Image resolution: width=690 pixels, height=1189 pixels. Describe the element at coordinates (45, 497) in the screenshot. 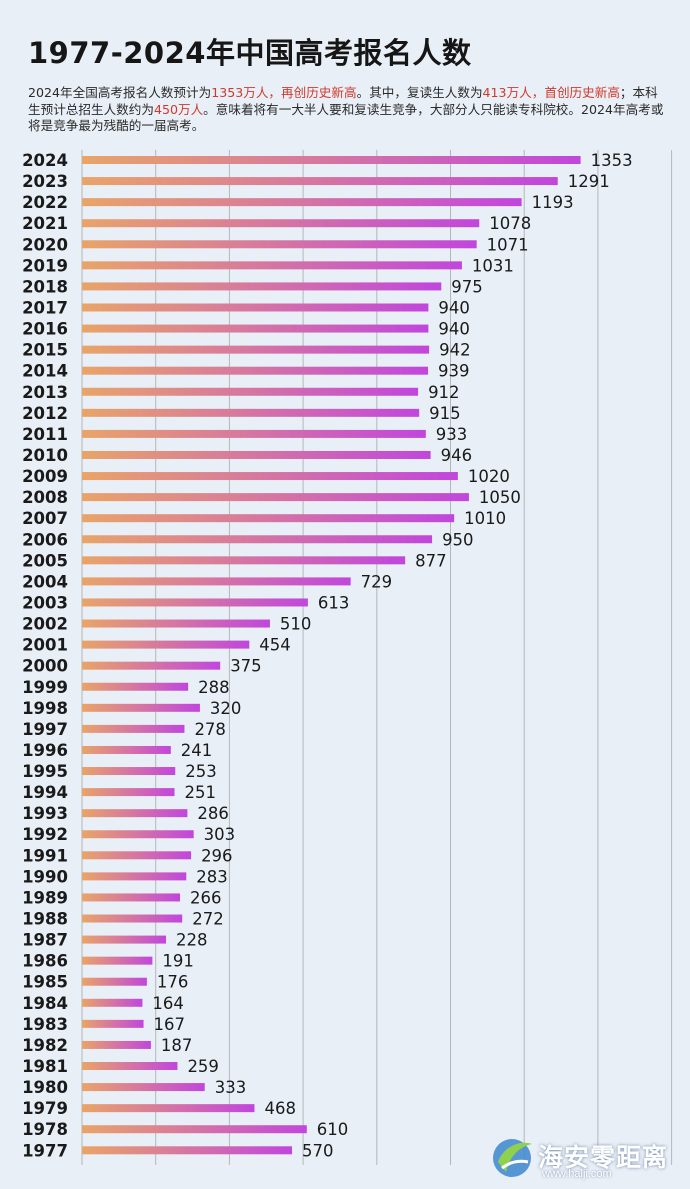

I see `year-label: 2008` at that location.